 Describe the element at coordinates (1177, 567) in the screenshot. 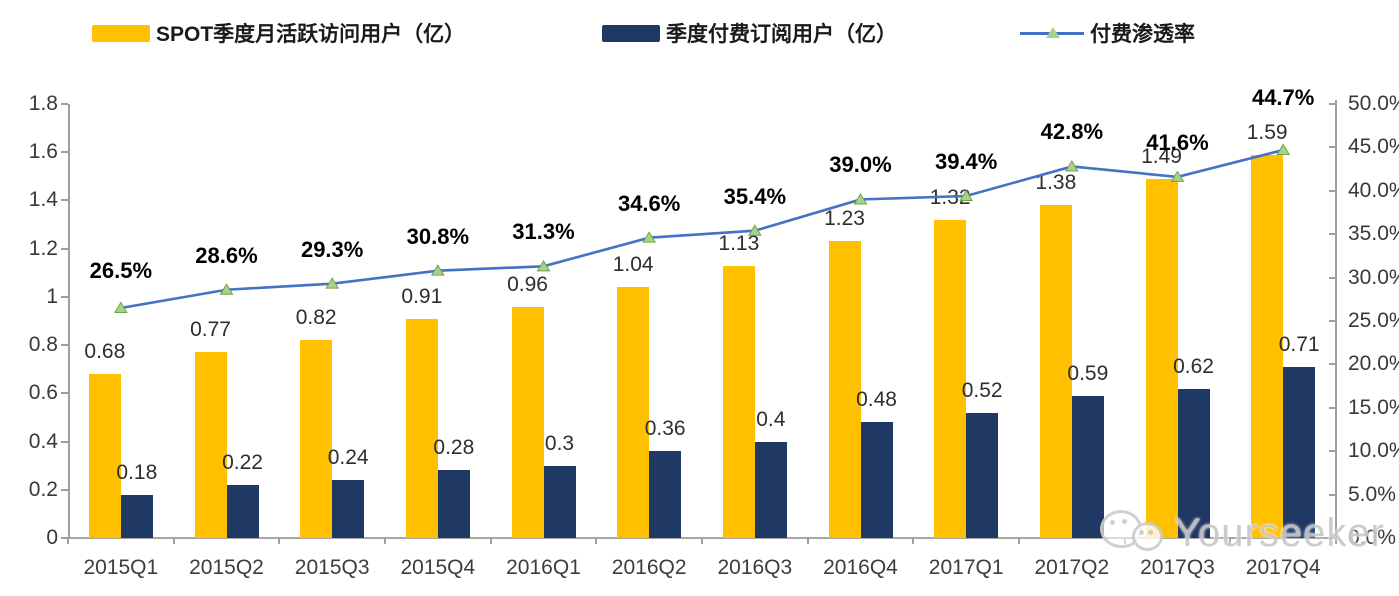

I see `x-axis-category-label: 2017Q3` at that location.